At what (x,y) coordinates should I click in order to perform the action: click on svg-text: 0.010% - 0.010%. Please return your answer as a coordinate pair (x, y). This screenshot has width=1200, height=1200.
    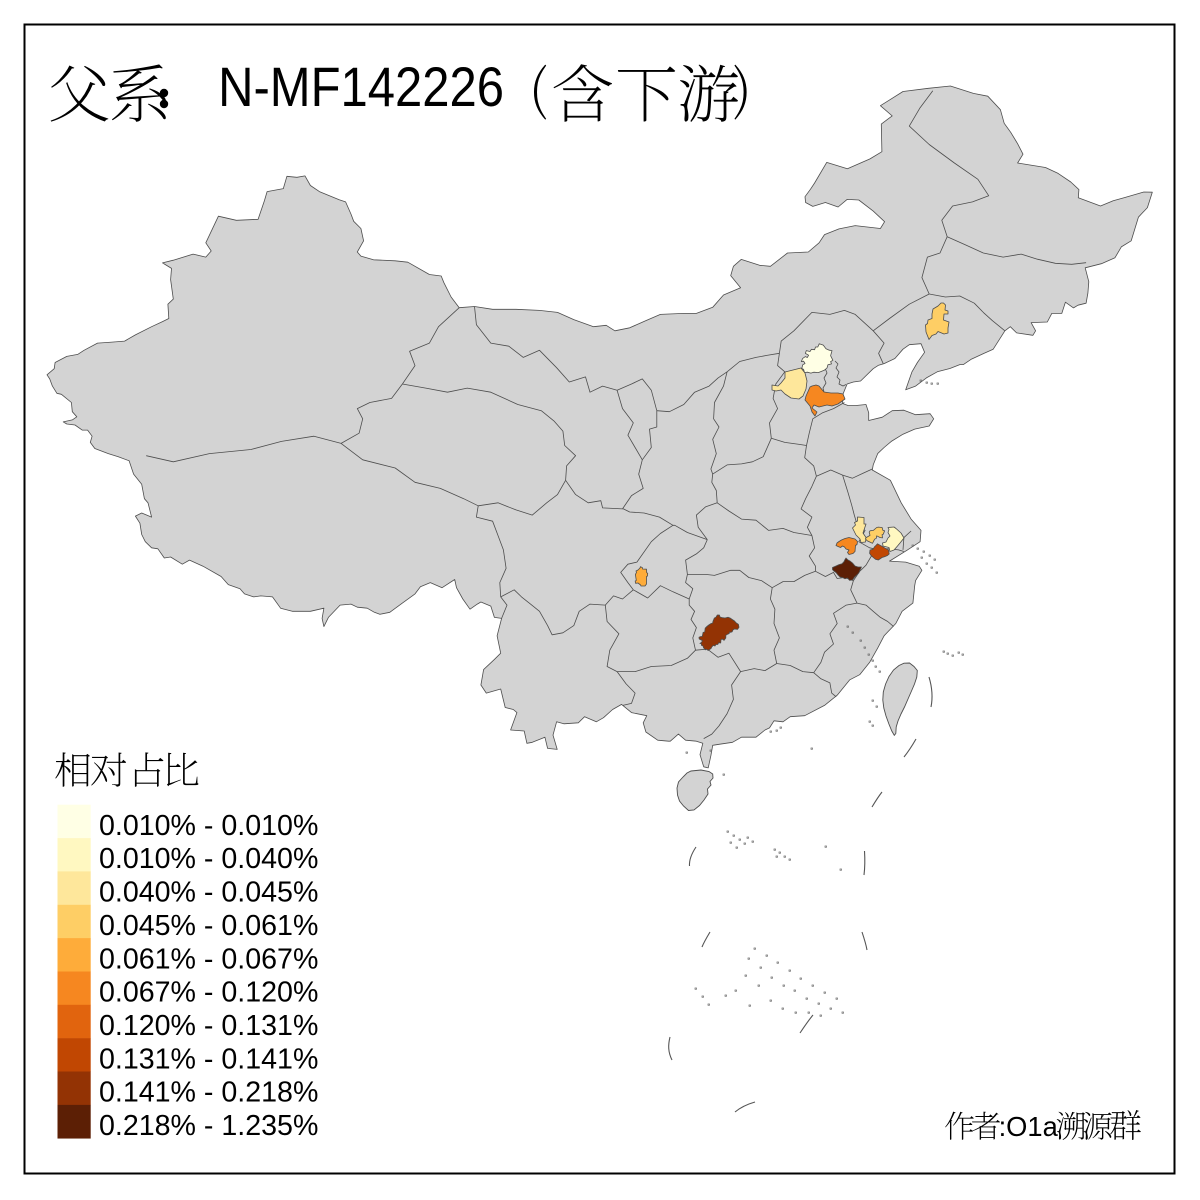
    Looking at the image, I should click on (208, 826).